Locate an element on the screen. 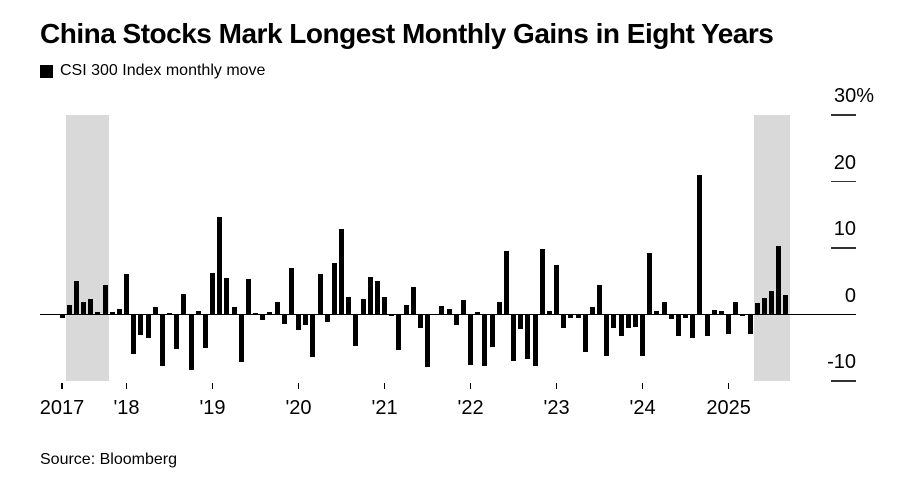  x-axis-label: 2017 is located at coordinates (62, 408).